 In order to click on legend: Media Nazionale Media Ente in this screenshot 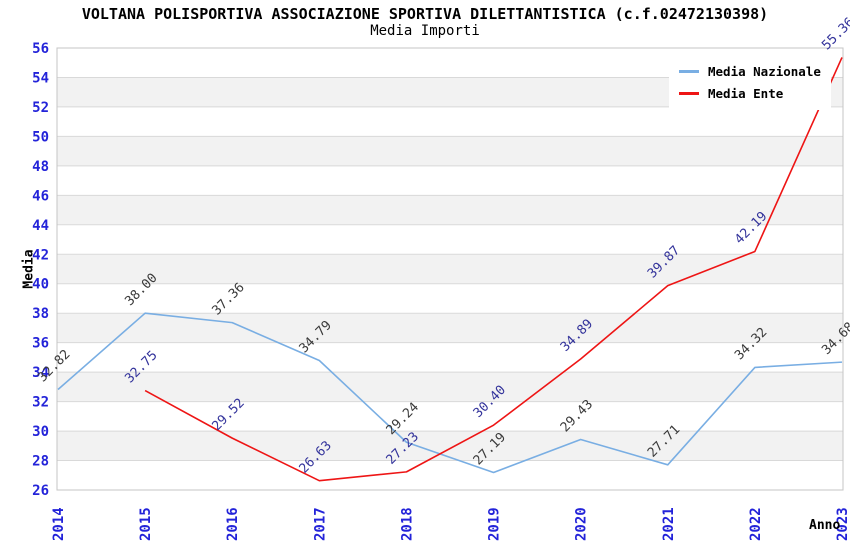, I will do `click(750, 83)`.